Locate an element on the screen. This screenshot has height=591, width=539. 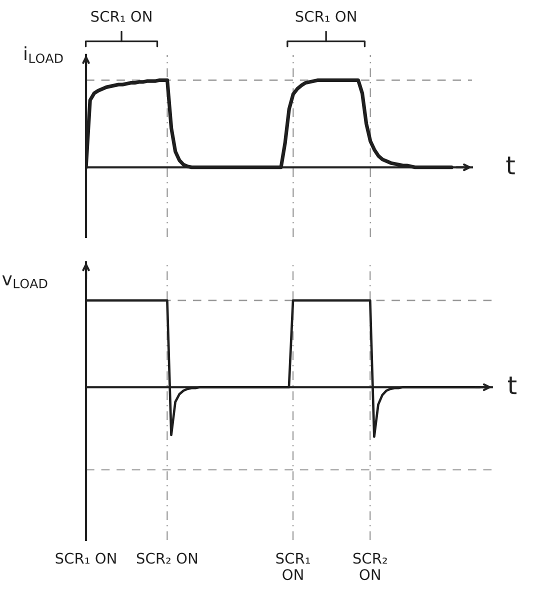
y-axis-title: v$_{LOAD}$ is located at coordinates (25, 281).